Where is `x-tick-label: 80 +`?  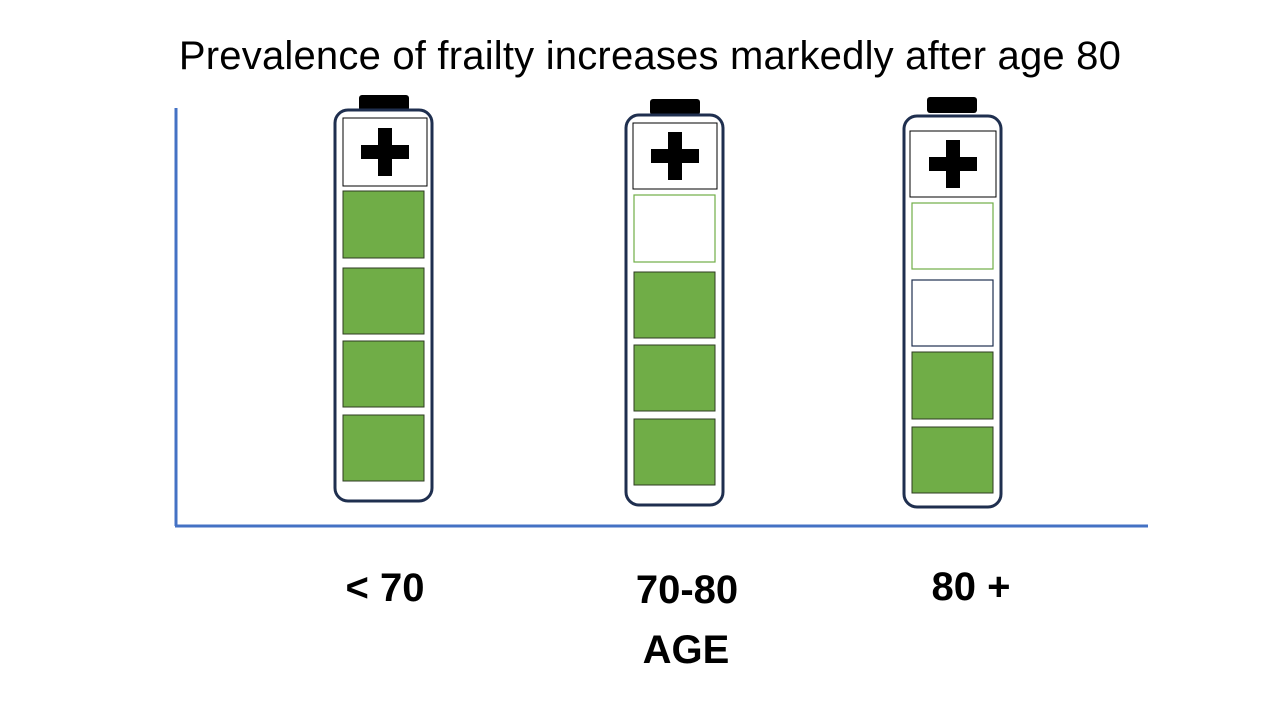 x-tick-label: 80 + is located at coordinates (971, 587).